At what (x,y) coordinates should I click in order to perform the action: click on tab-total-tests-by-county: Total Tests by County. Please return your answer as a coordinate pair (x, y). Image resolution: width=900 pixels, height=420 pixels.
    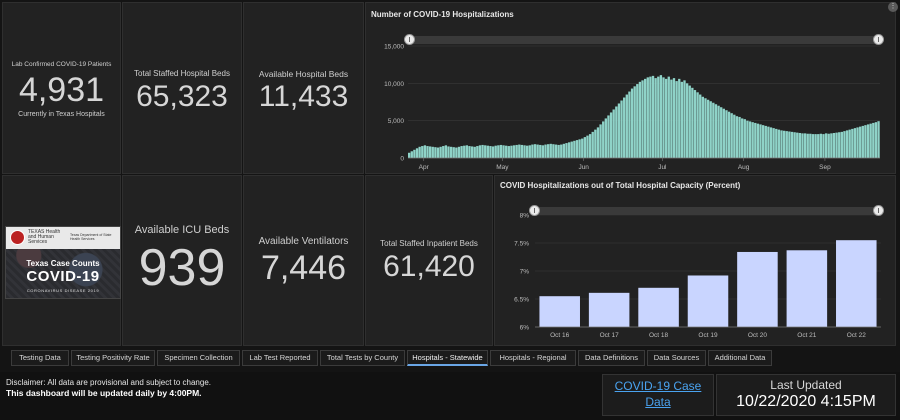
    Looking at the image, I should click on (362, 358).